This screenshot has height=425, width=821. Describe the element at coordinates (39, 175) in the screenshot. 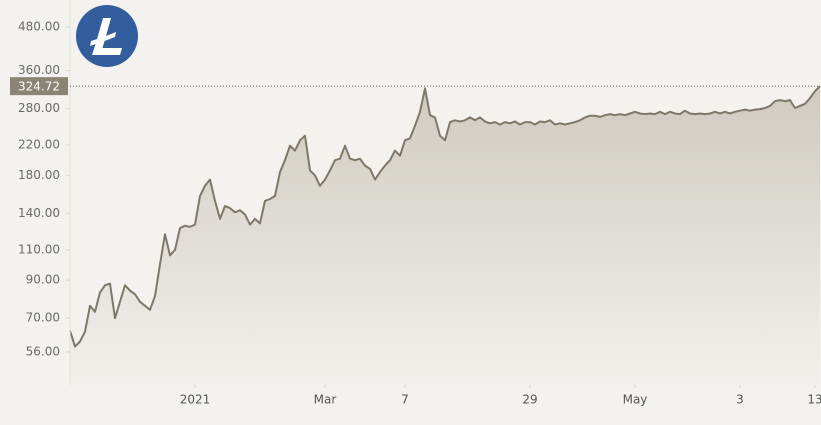

I see `y-tick-label: 180.00` at that location.